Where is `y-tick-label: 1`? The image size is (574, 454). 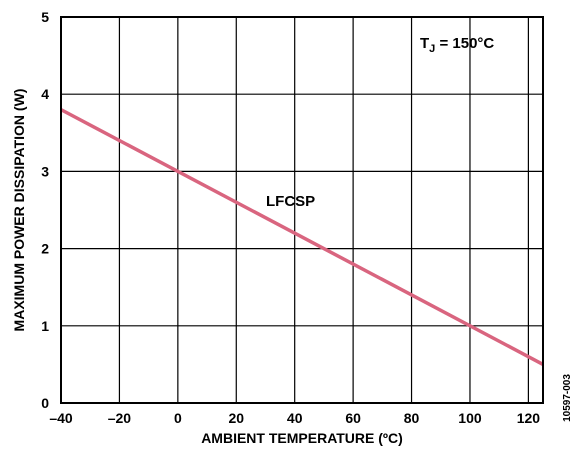
y-tick-label: 1 is located at coordinates (45, 326).